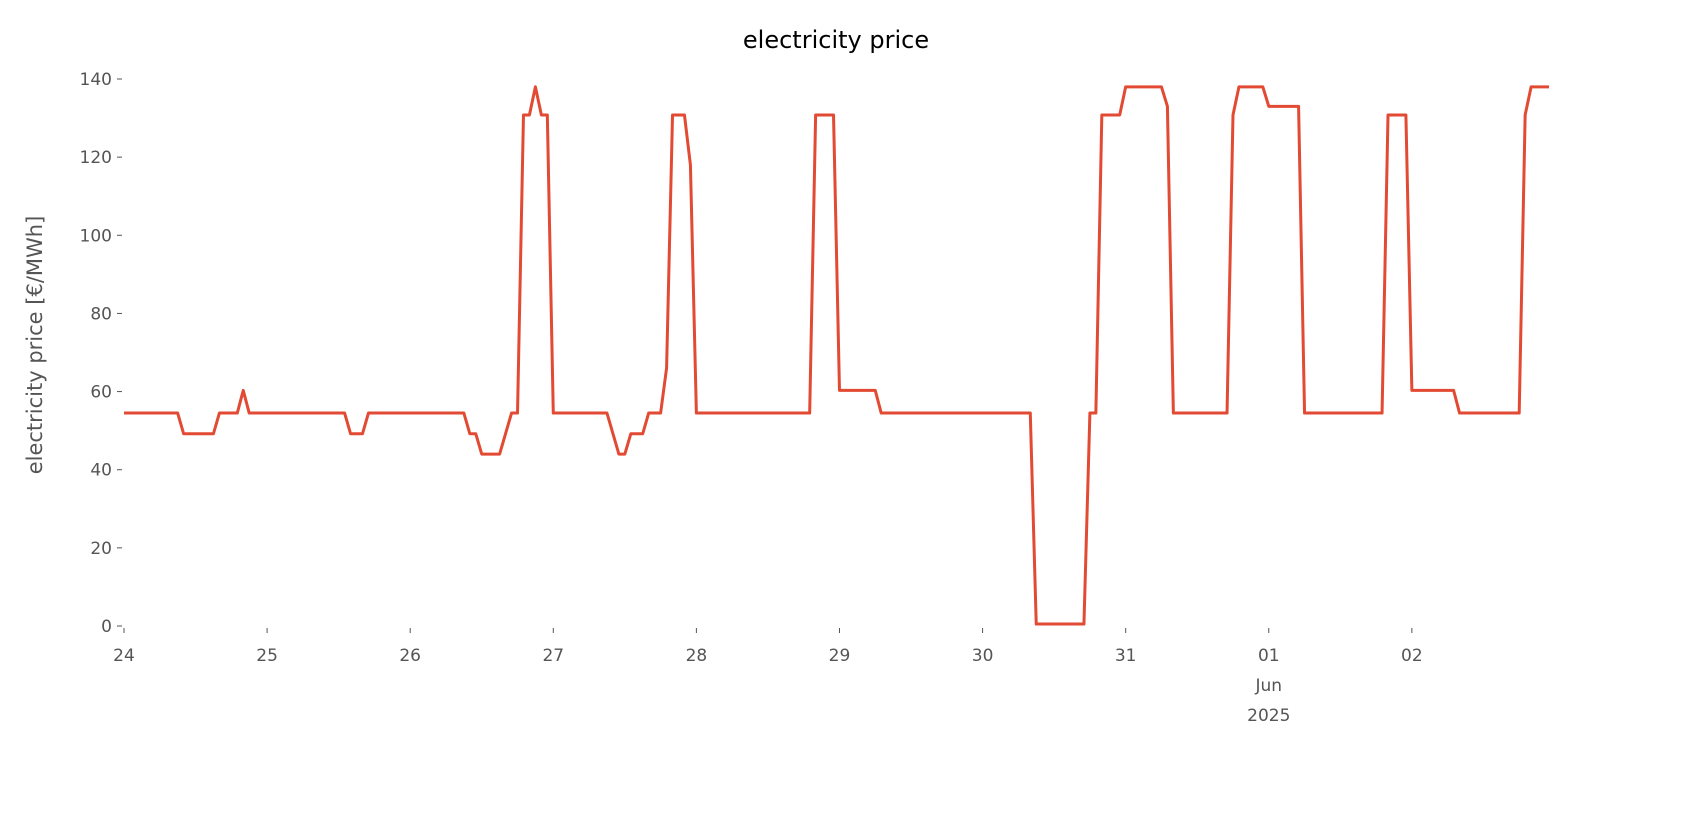  What do you see at coordinates (840, 656) in the screenshot?
I see `x-tick-label: 29` at bounding box center [840, 656].